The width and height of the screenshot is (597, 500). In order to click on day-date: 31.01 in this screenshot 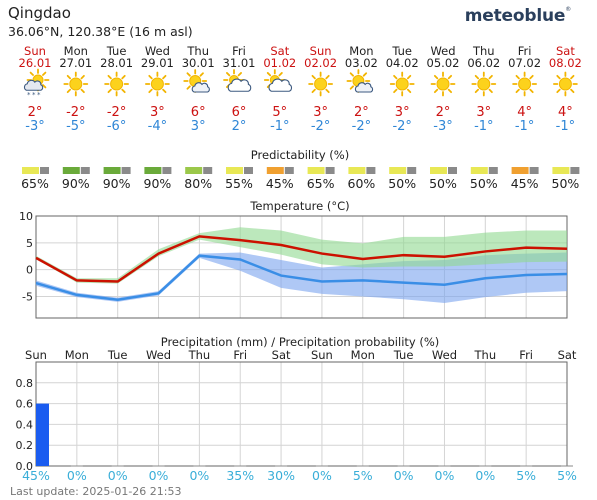, I will do `click(239, 63)`.